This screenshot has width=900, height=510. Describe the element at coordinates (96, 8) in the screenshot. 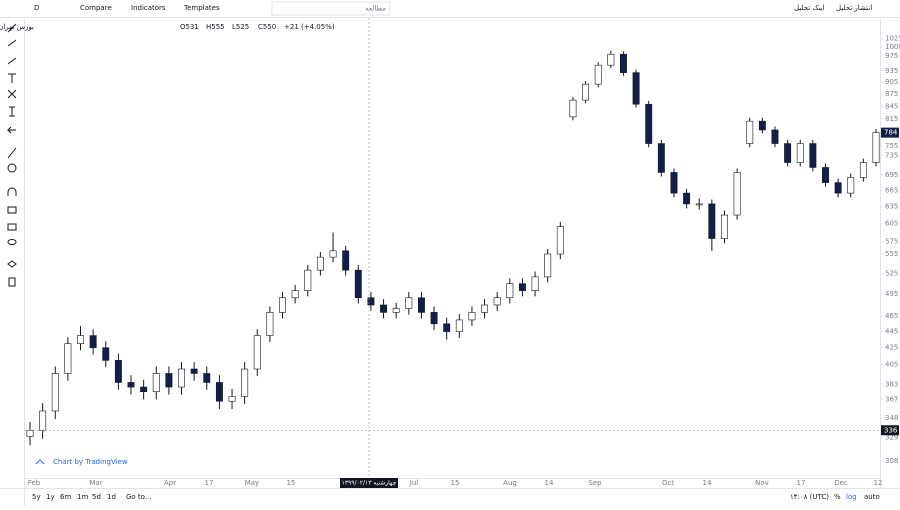

I see `compare-button: Compare` at that location.